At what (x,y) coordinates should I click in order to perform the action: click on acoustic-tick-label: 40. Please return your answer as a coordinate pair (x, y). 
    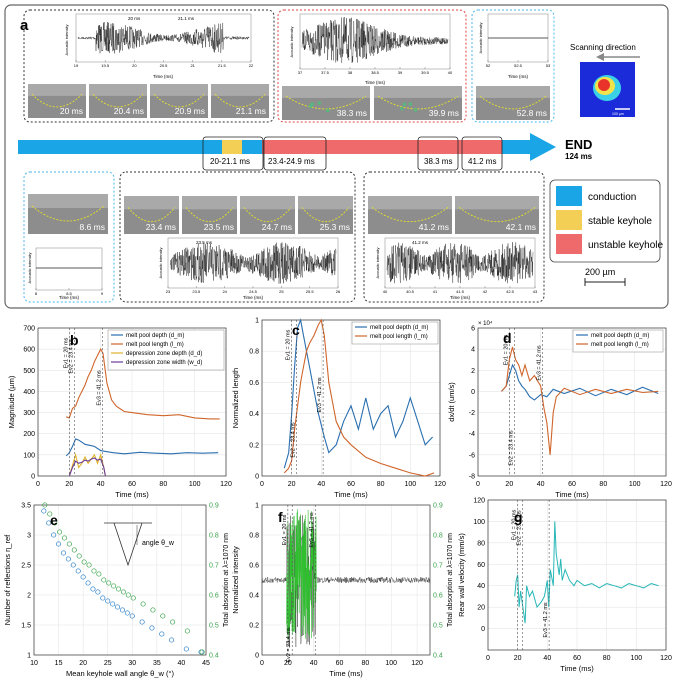
    Looking at the image, I should click on (385, 291).